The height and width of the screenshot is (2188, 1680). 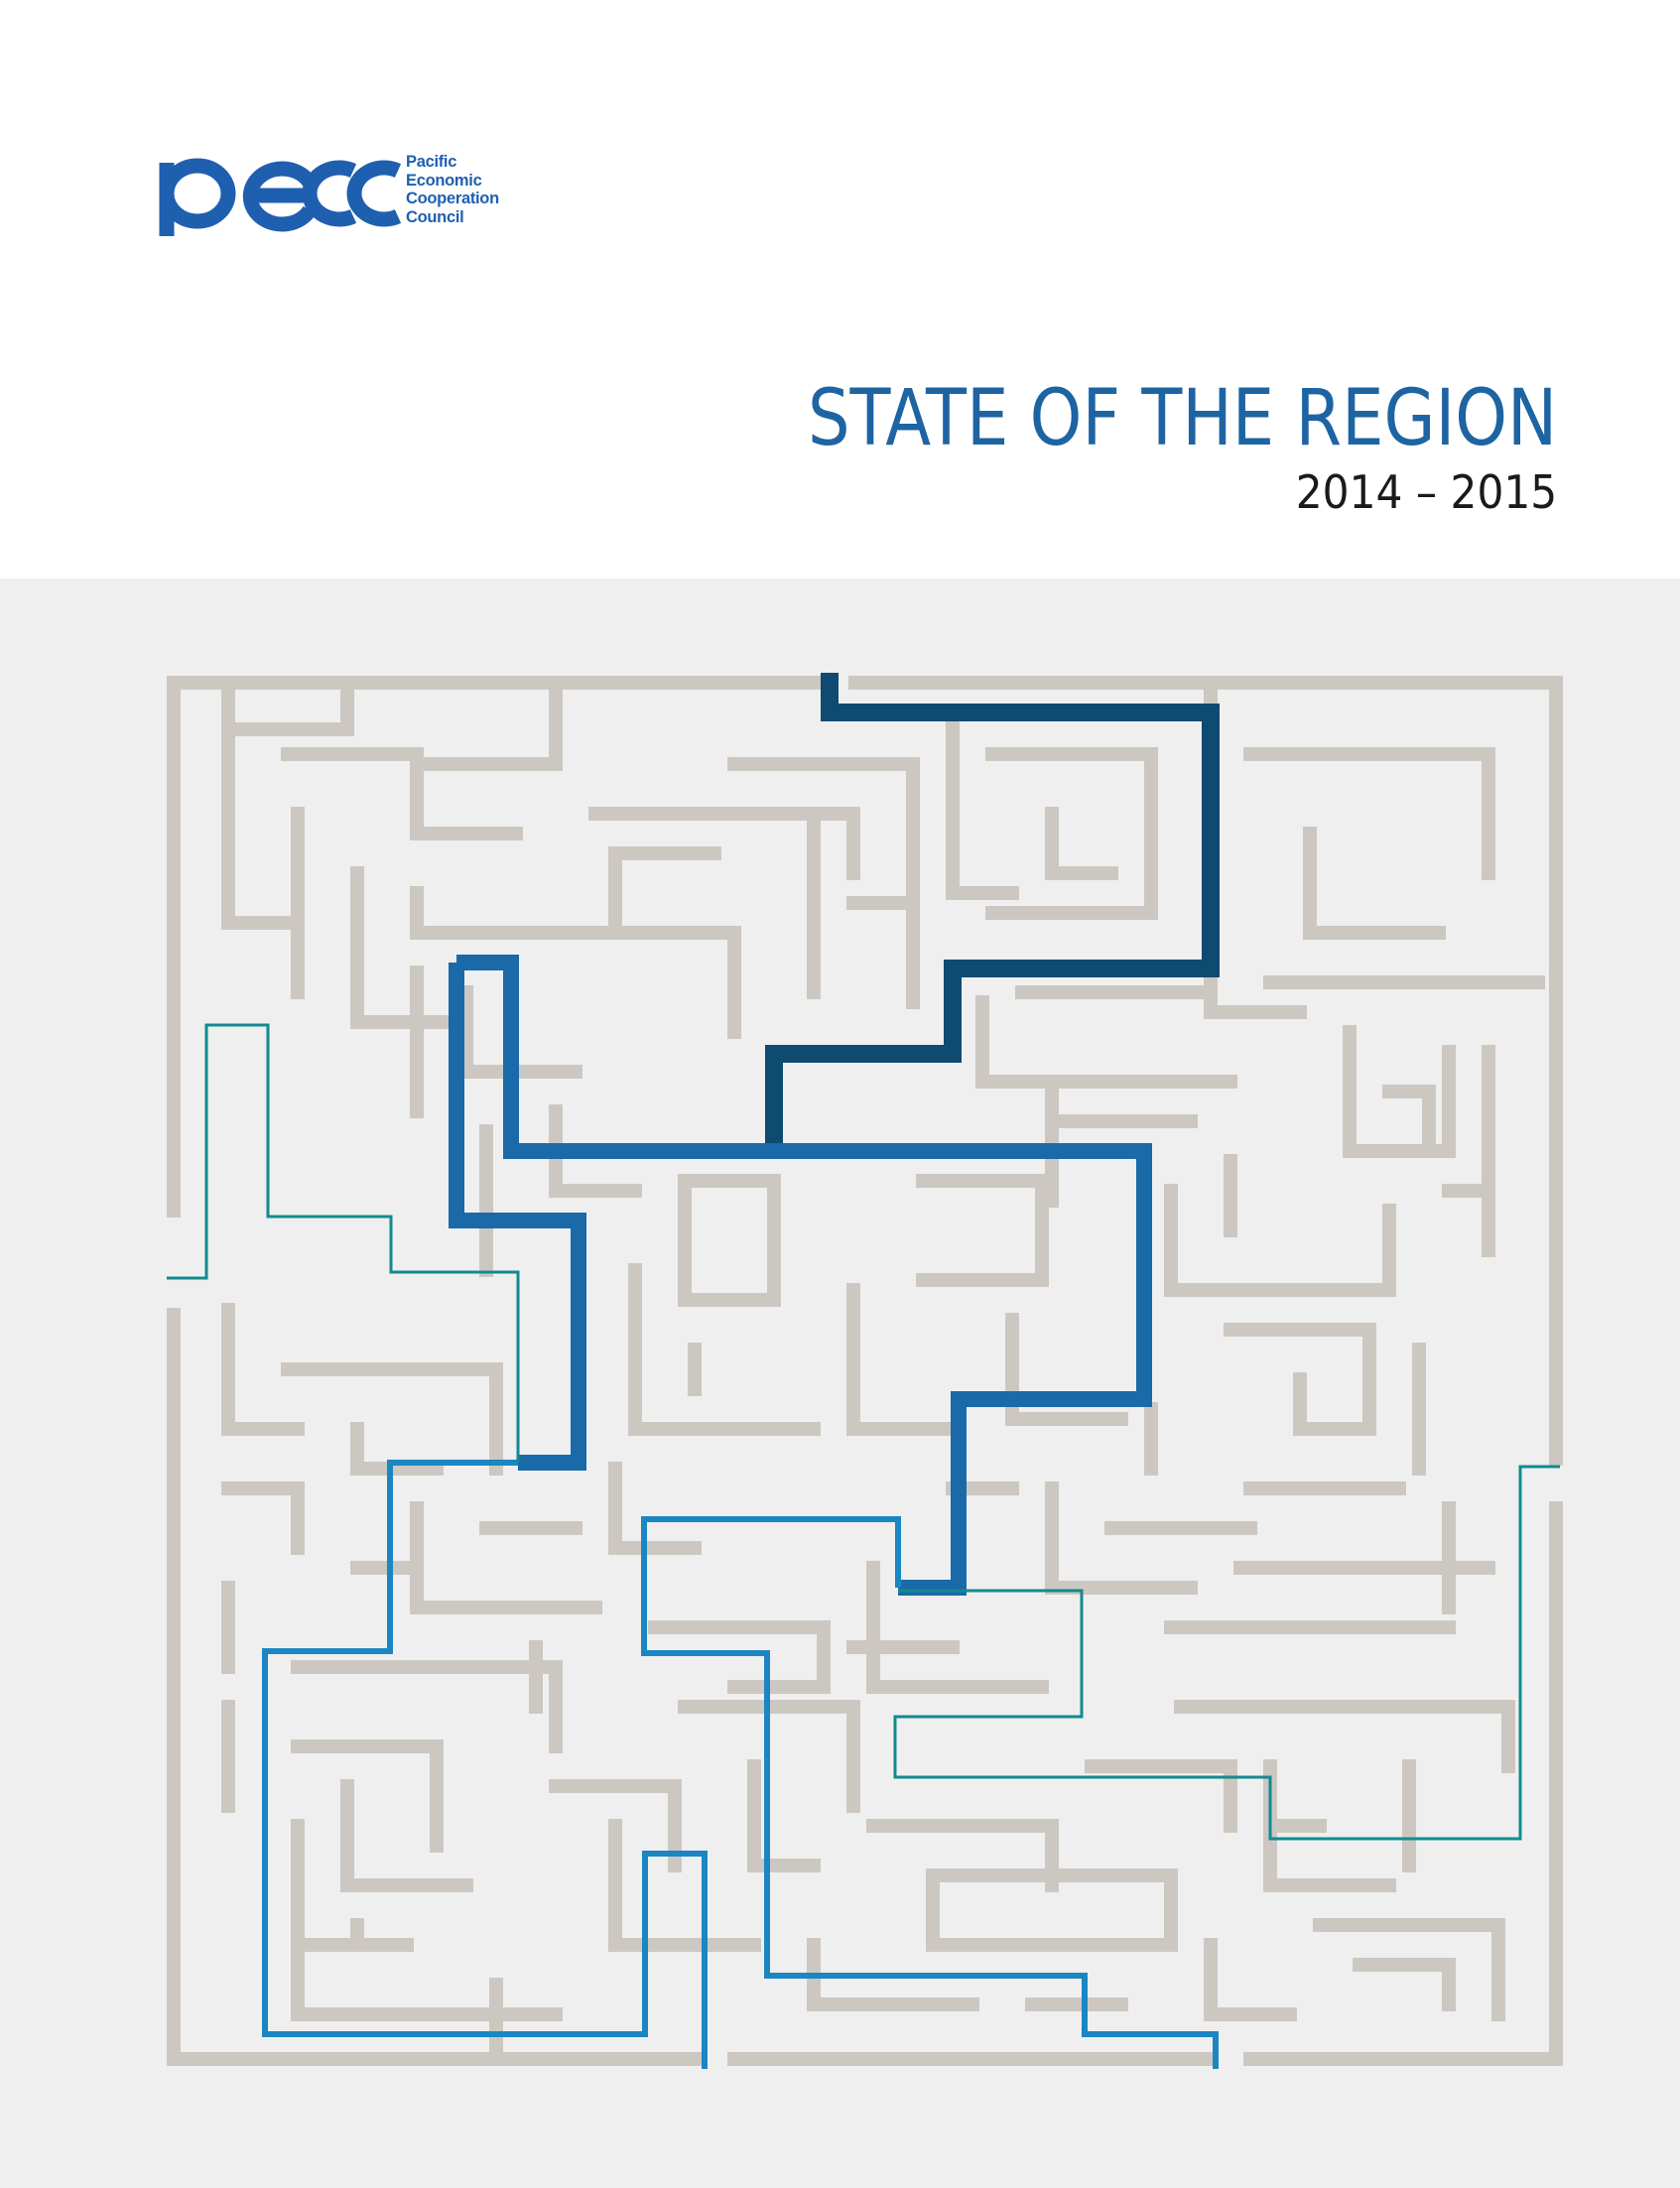 I want to click on logo-line-1: Pacific, so click(x=431, y=162).